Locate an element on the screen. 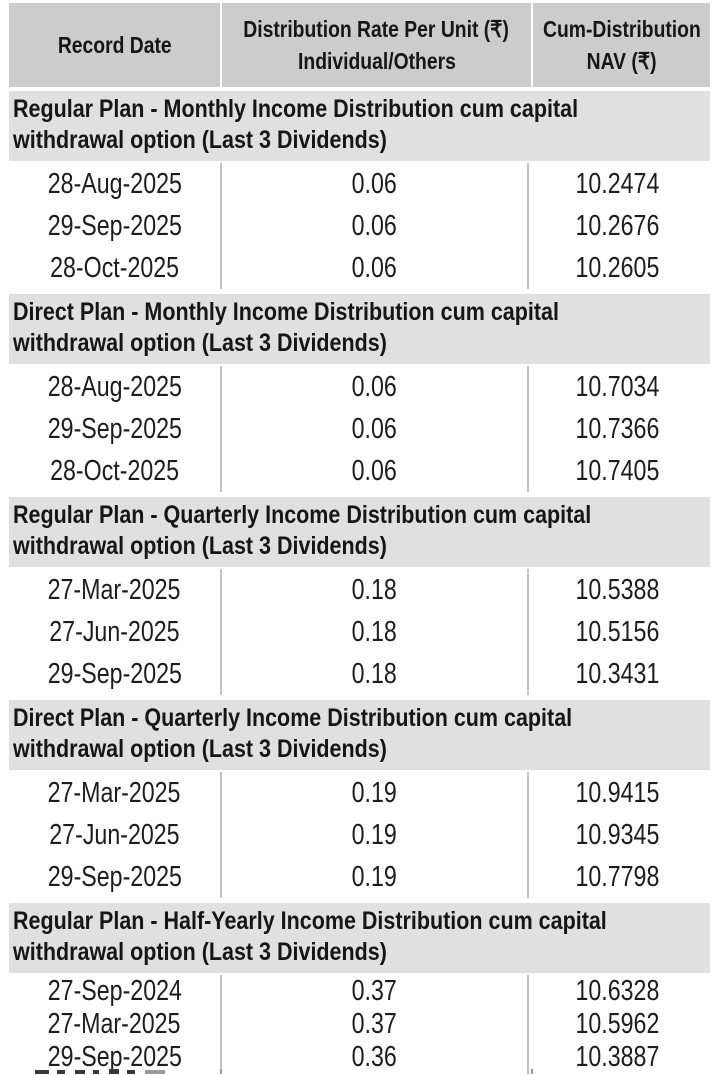 The width and height of the screenshot is (719, 1075). record_date-value: 28-Aug-2025 is located at coordinates (114, 386).